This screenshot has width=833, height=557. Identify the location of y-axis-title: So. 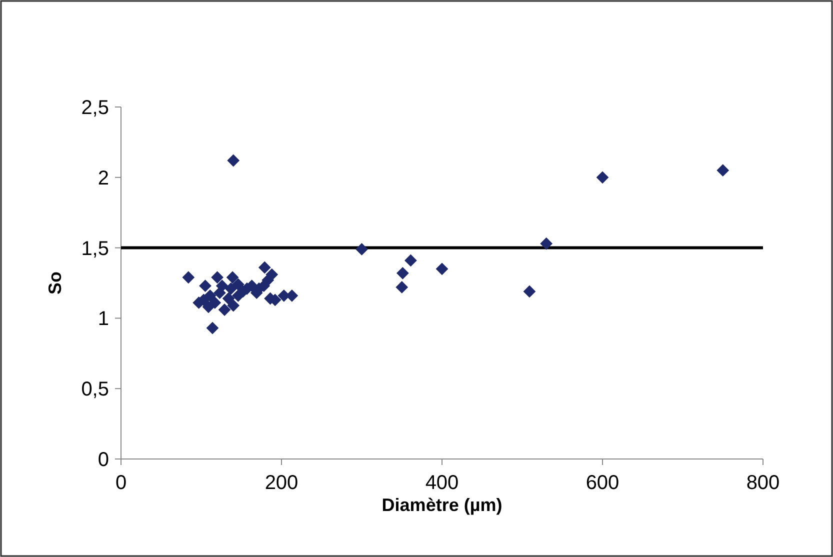
(55, 283).